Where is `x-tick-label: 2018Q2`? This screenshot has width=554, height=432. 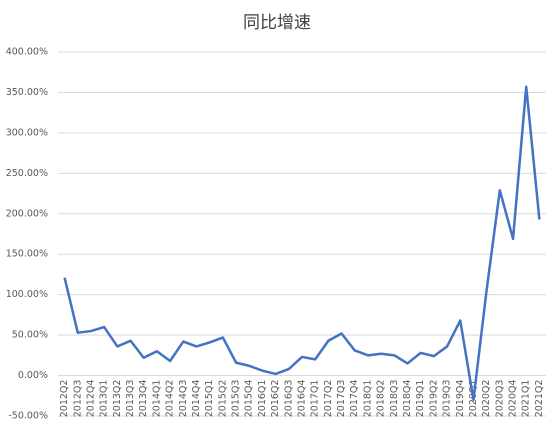 x-tick-label: 2018Q2 is located at coordinates (381, 399).